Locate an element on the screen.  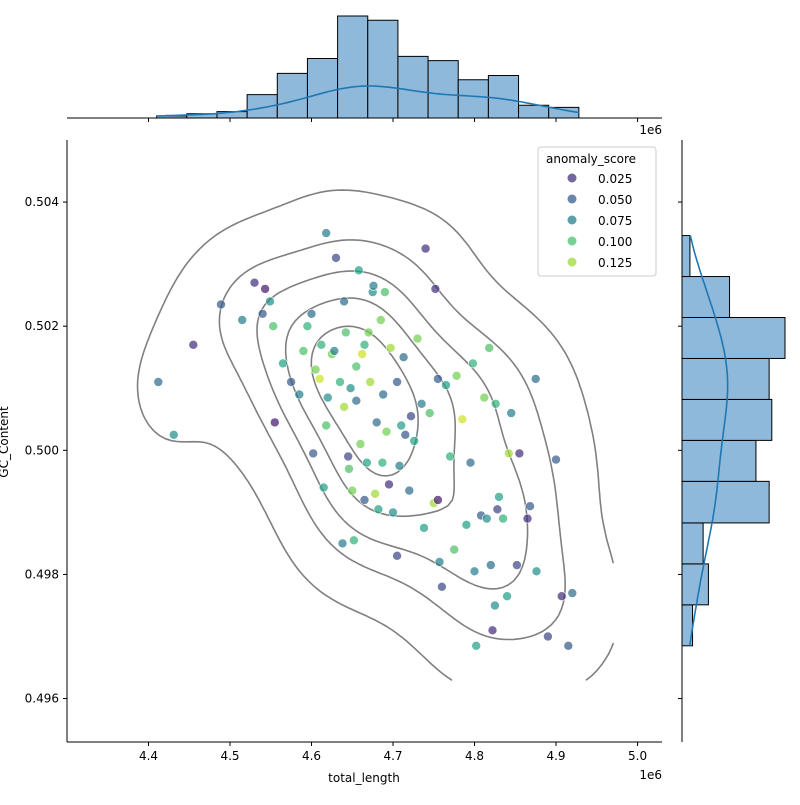
top-x-offset-label: 1e6 is located at coordinates (650, 130).